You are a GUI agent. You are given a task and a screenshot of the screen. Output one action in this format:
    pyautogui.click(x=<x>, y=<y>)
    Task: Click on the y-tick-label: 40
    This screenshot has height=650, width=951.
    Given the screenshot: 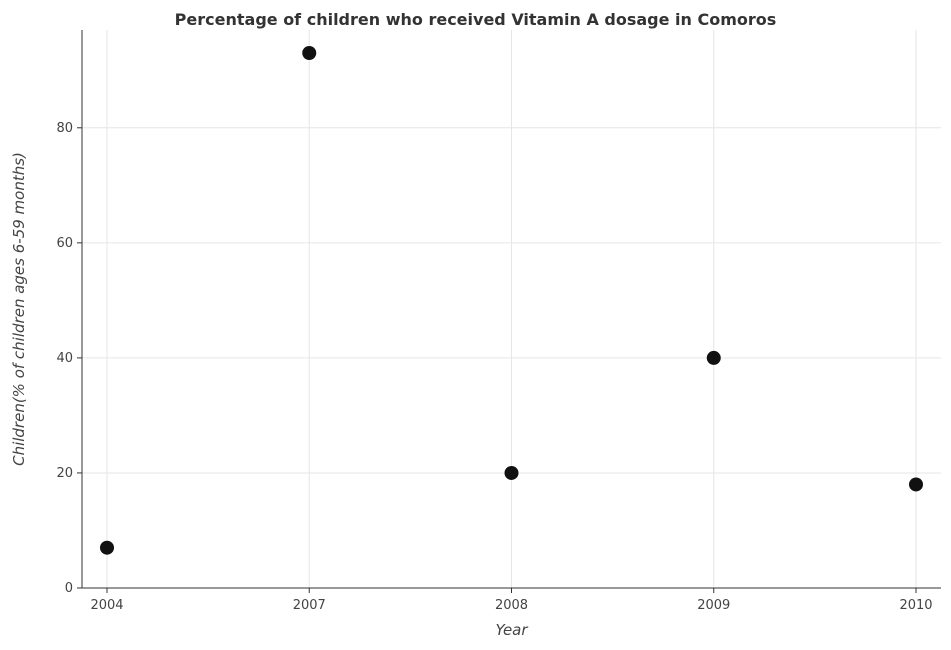 What is the action you would take?
    pyautogui.click(x=64, y=358)
    